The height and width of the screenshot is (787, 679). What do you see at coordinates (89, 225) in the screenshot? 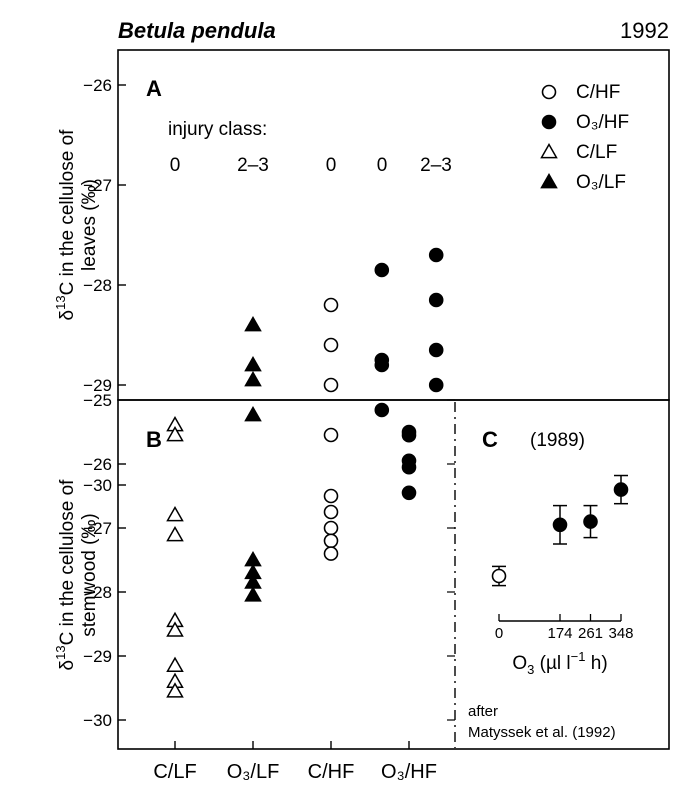
I see `panel-a-ylabel-line2: leaves (‰)` at bounding box center [89, 225].